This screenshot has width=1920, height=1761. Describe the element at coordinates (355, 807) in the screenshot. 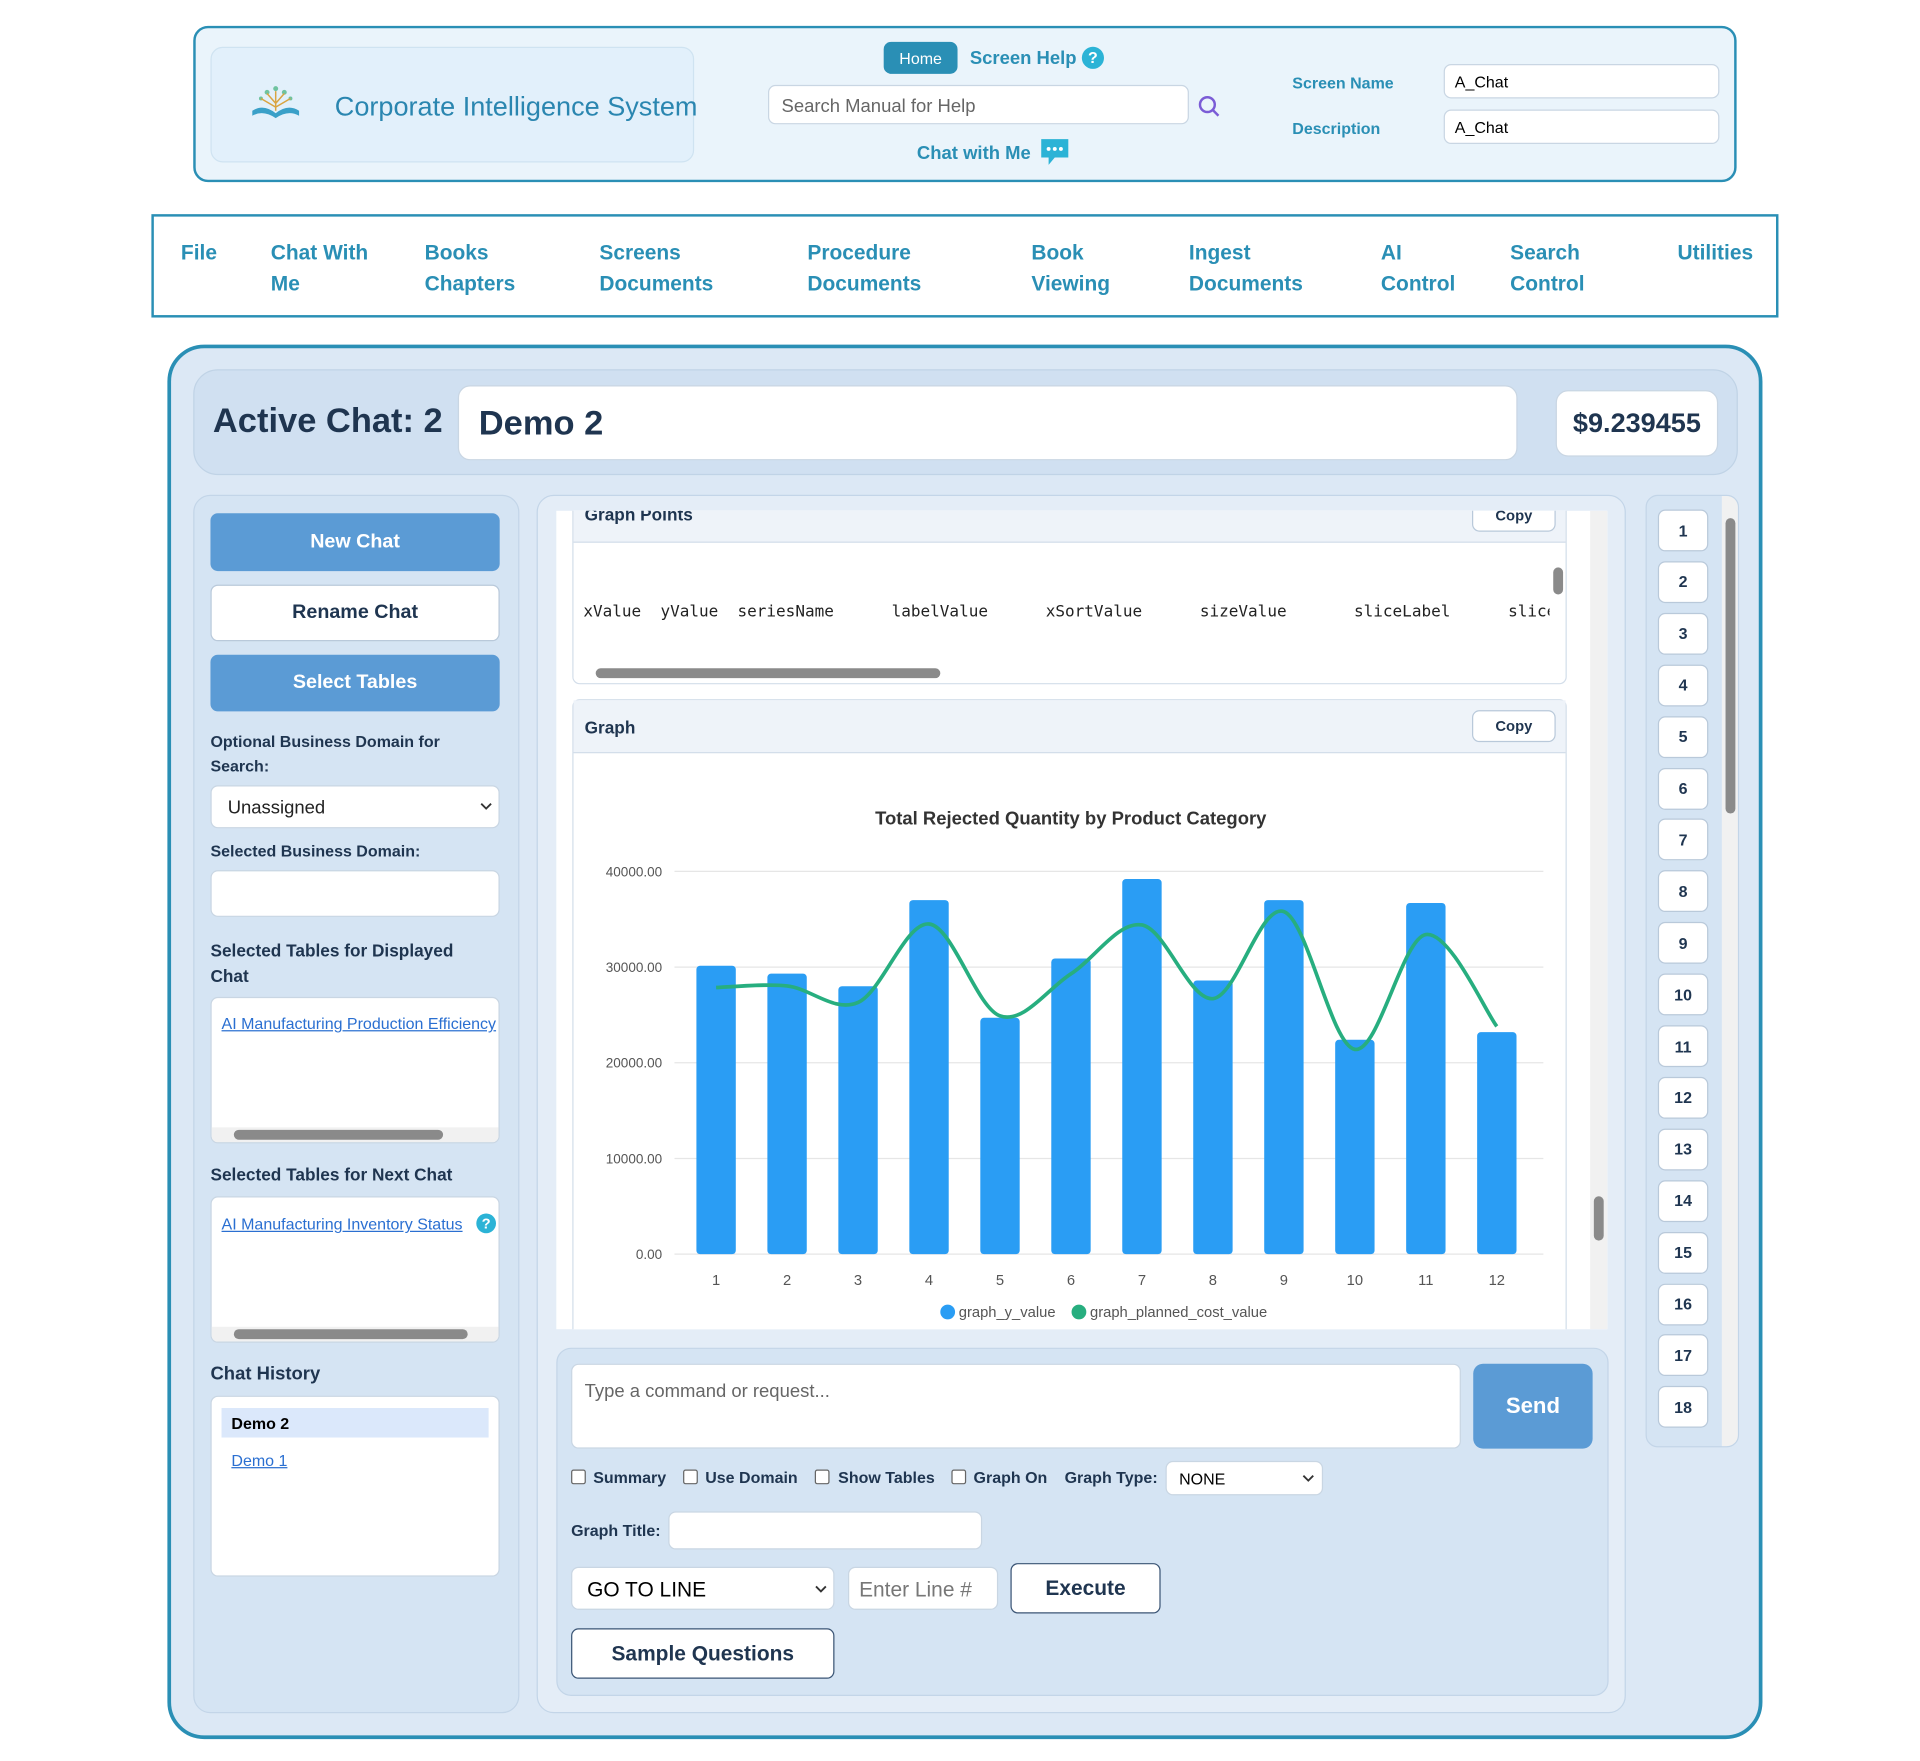

I see `domain-select: Unassigned` at that location.